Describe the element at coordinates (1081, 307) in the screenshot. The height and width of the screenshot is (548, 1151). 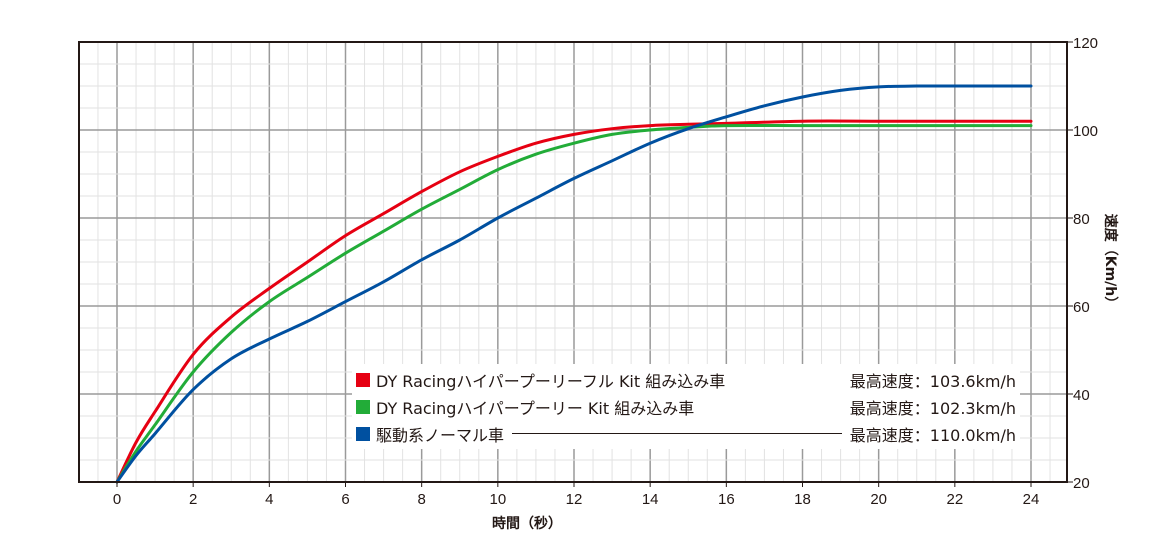
I see `y-tick-label: 60` at that location.